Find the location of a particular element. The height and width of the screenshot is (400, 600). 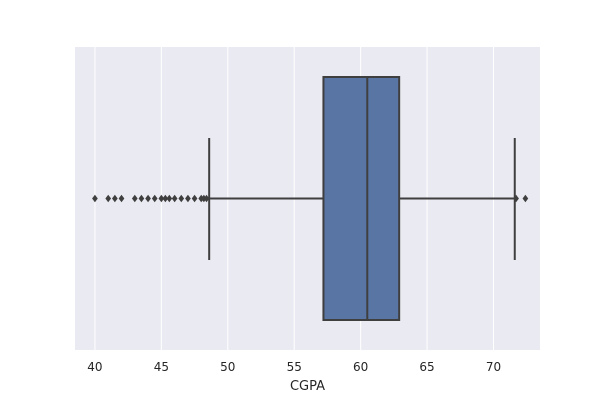

x-axis-ticks: 40 45 50 55 60 65 70 is located at coordinates (294, 367).